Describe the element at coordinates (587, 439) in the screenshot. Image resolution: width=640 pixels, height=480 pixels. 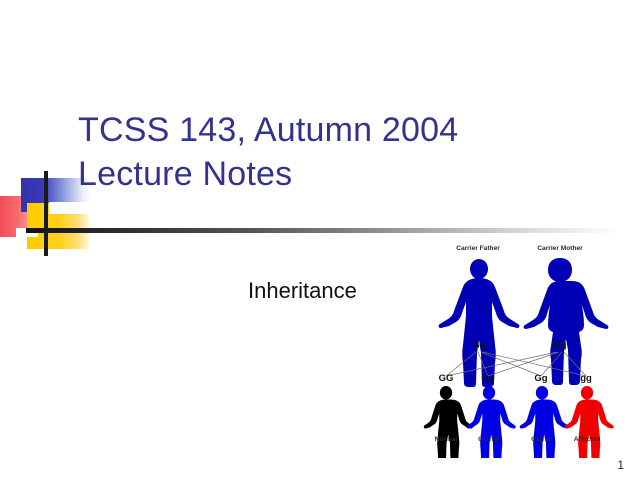
I see `child-label-affected: Affected` at that location.